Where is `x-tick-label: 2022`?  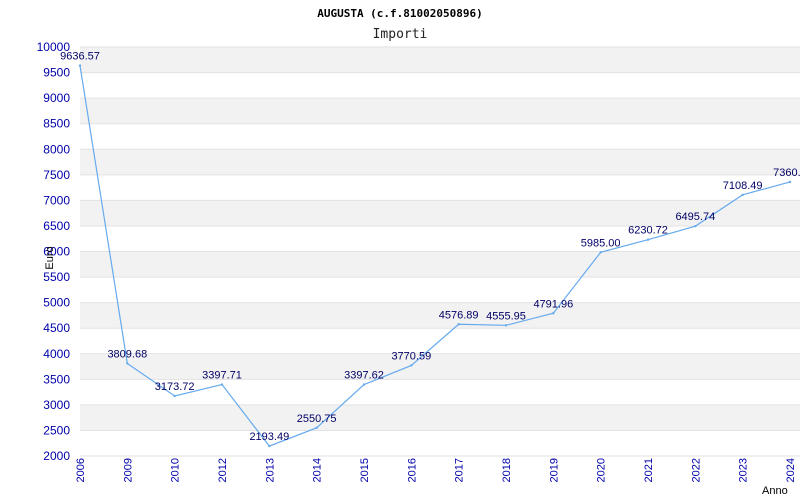
x-tick-label: 2022 is located at coordinates (696, 470).